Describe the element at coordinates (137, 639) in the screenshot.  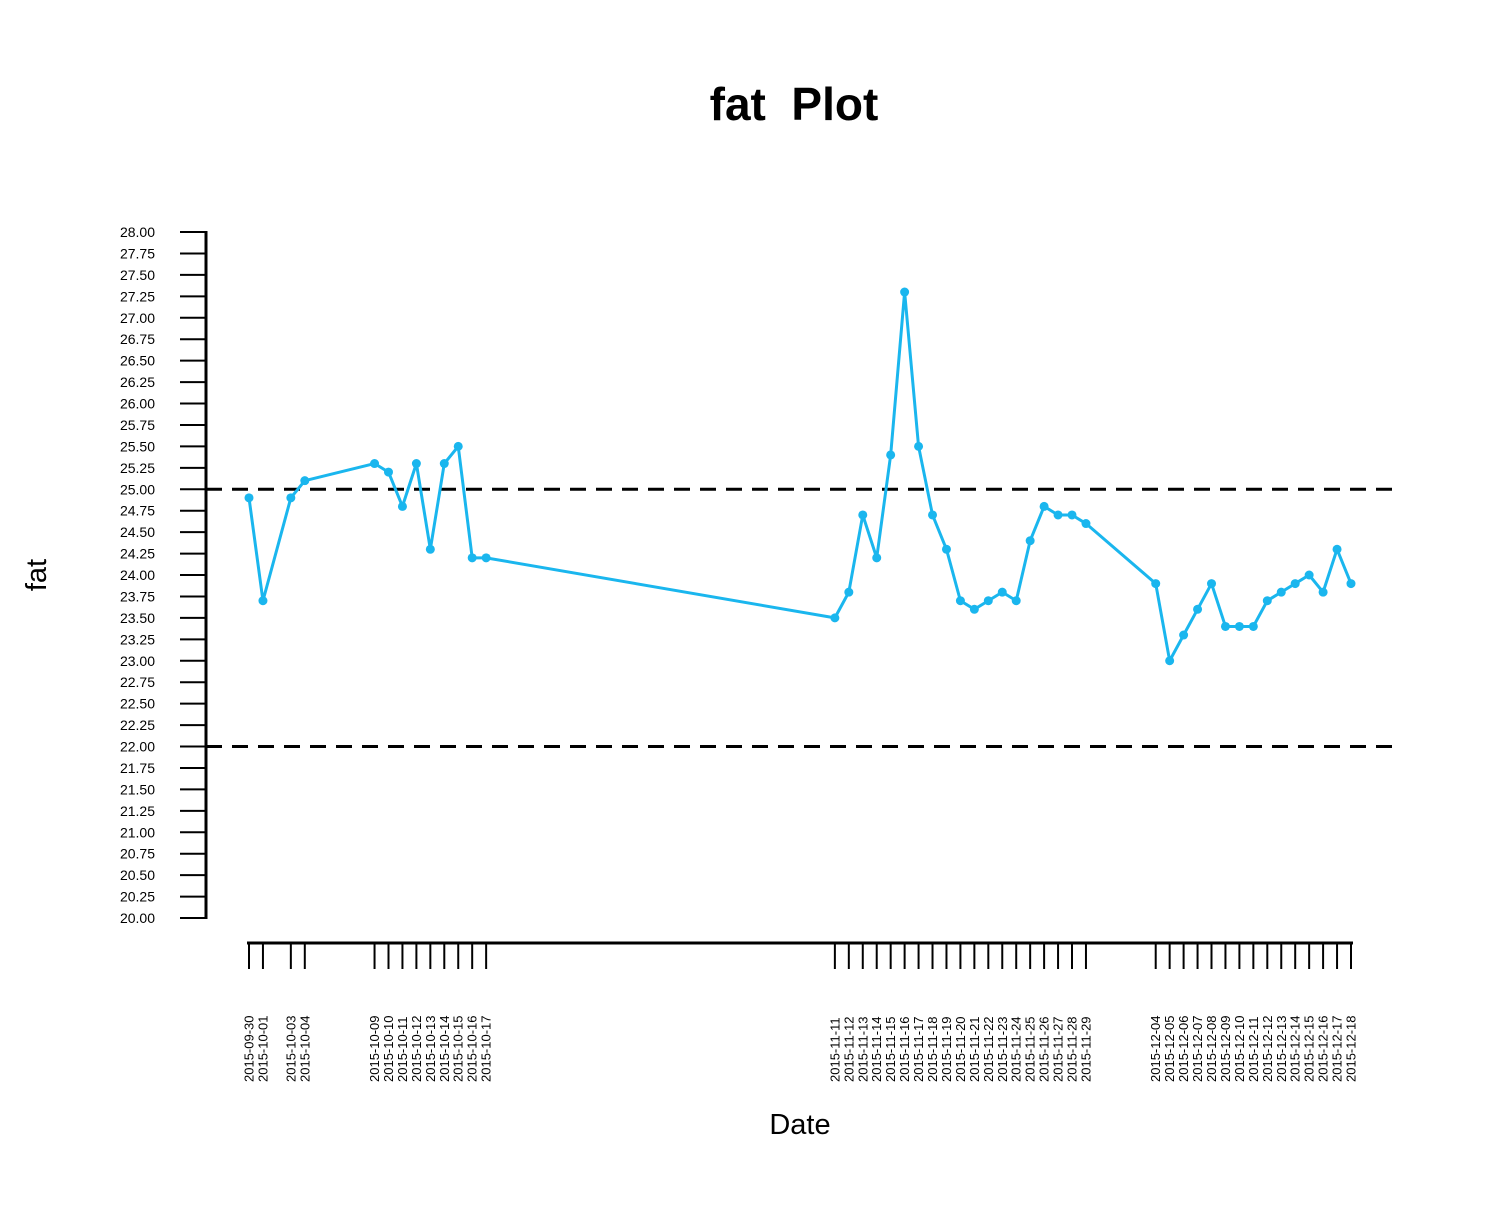
I see `y-tick-label: 23.25` at that location.